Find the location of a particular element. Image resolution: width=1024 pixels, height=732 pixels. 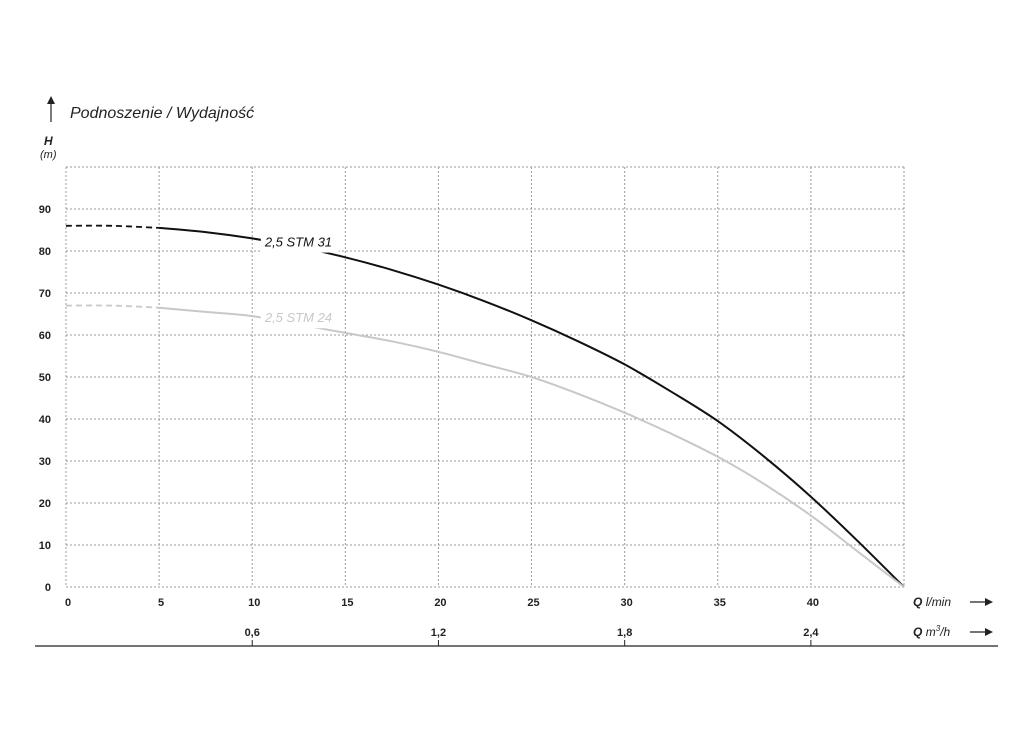

y-tick-label: 70 is located at coordinates (45, 294).